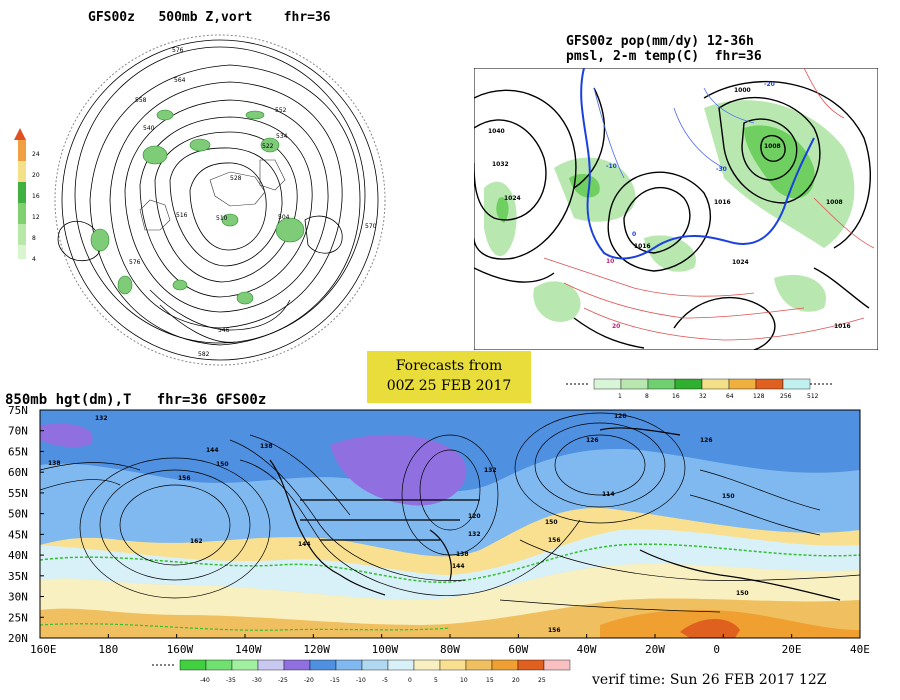  I want to click on hgt-contour-label: 114, so click(608, 494).